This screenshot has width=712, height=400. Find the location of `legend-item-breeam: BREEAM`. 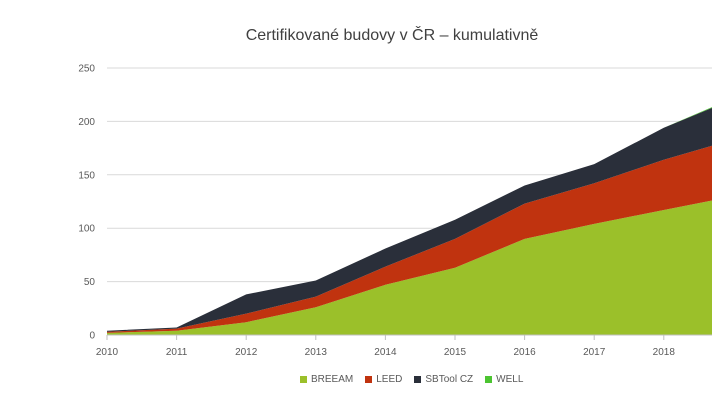

legend-item-breeam: BREEAM is located at coordinates (326, 379).